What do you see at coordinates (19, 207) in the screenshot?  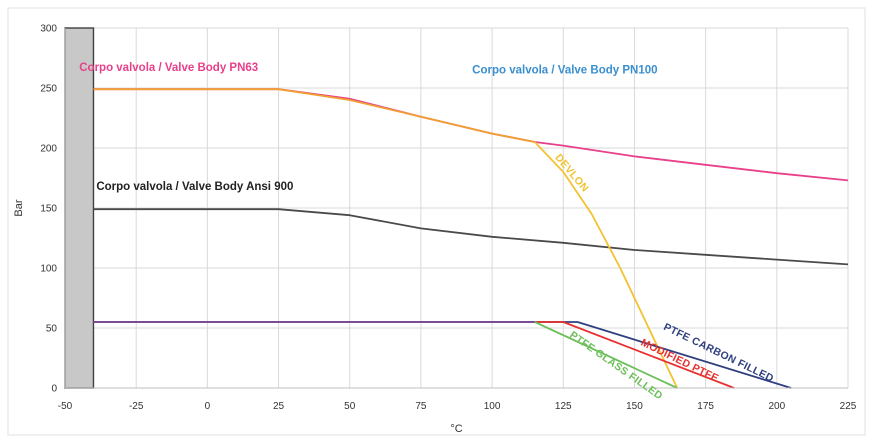 I see `y-axis-label: Bar` at bounding box center [19, 207].